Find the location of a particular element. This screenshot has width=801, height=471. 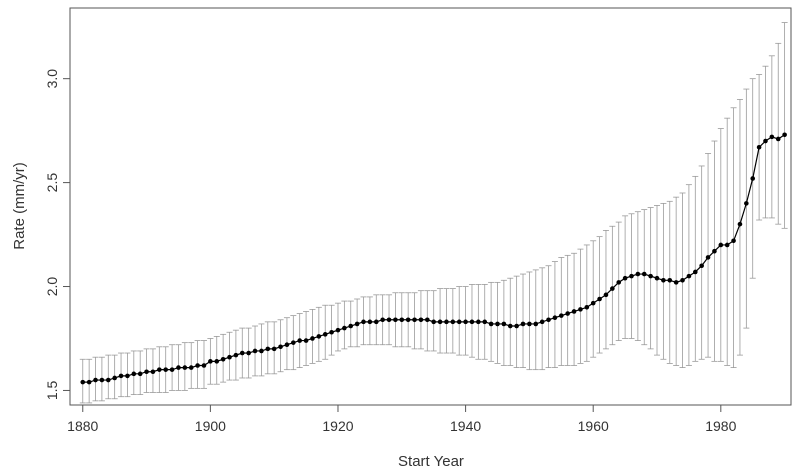

y-tick-label: 2.5 is located at coordinates (52, 183).